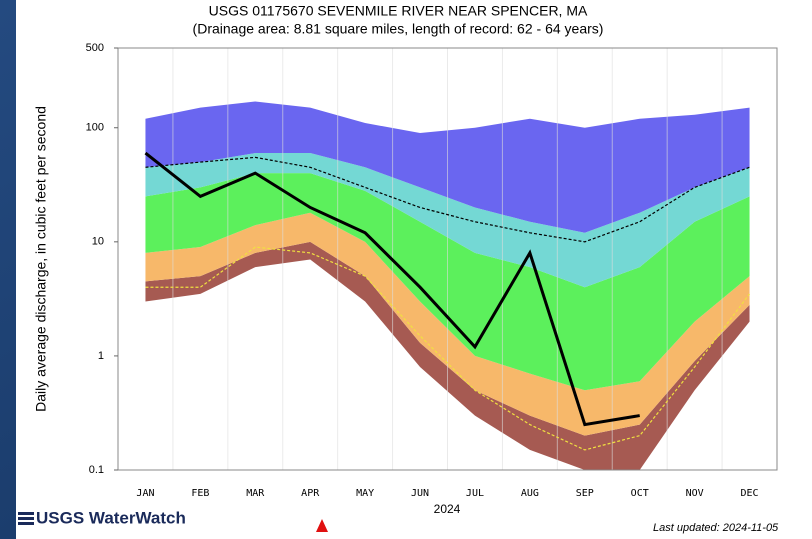  What do you see at coordinates (750, 493) in the screenshot?
I see `x-tick-label: DEC` at bounding box center [750, 493].